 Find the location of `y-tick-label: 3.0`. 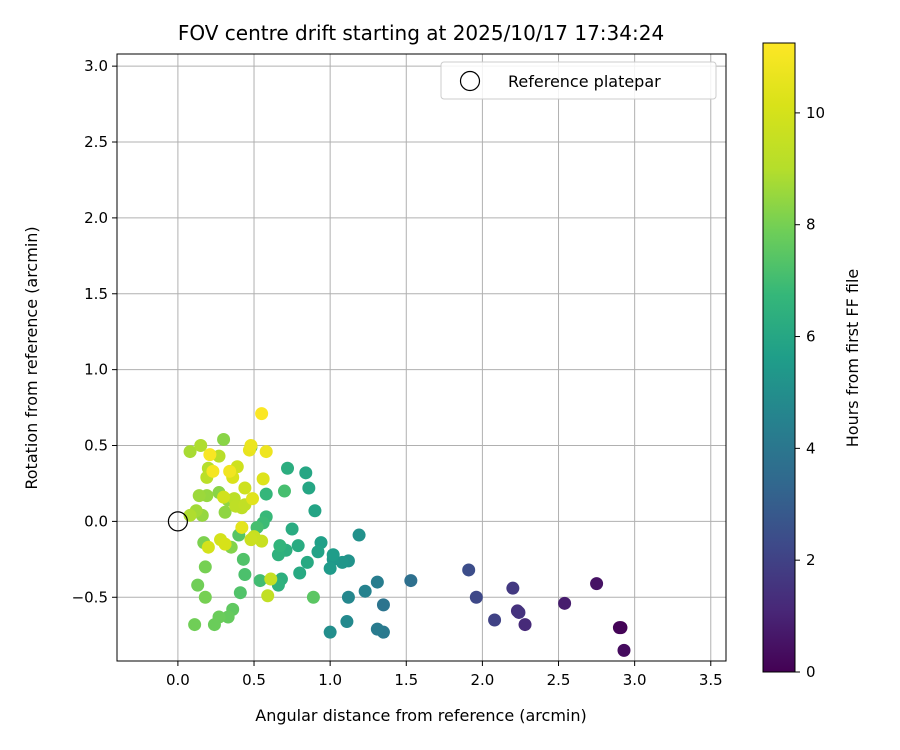

y-tick-label: 3.0 is located at coordinates (96, 66).